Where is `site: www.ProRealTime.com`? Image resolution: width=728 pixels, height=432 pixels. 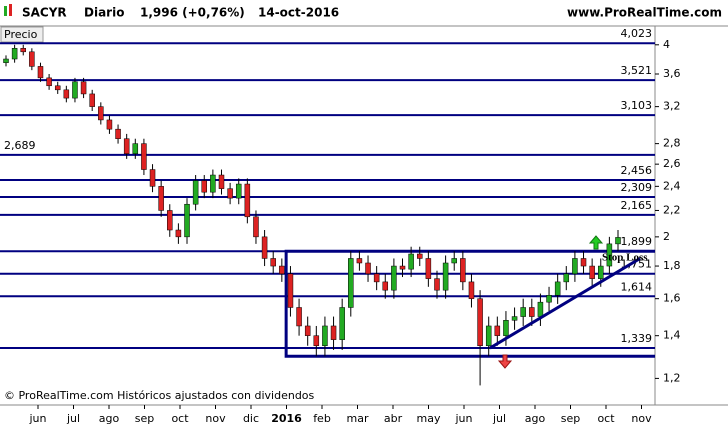
site: www.ProRealTime.com is located at coordinates (644, 13).